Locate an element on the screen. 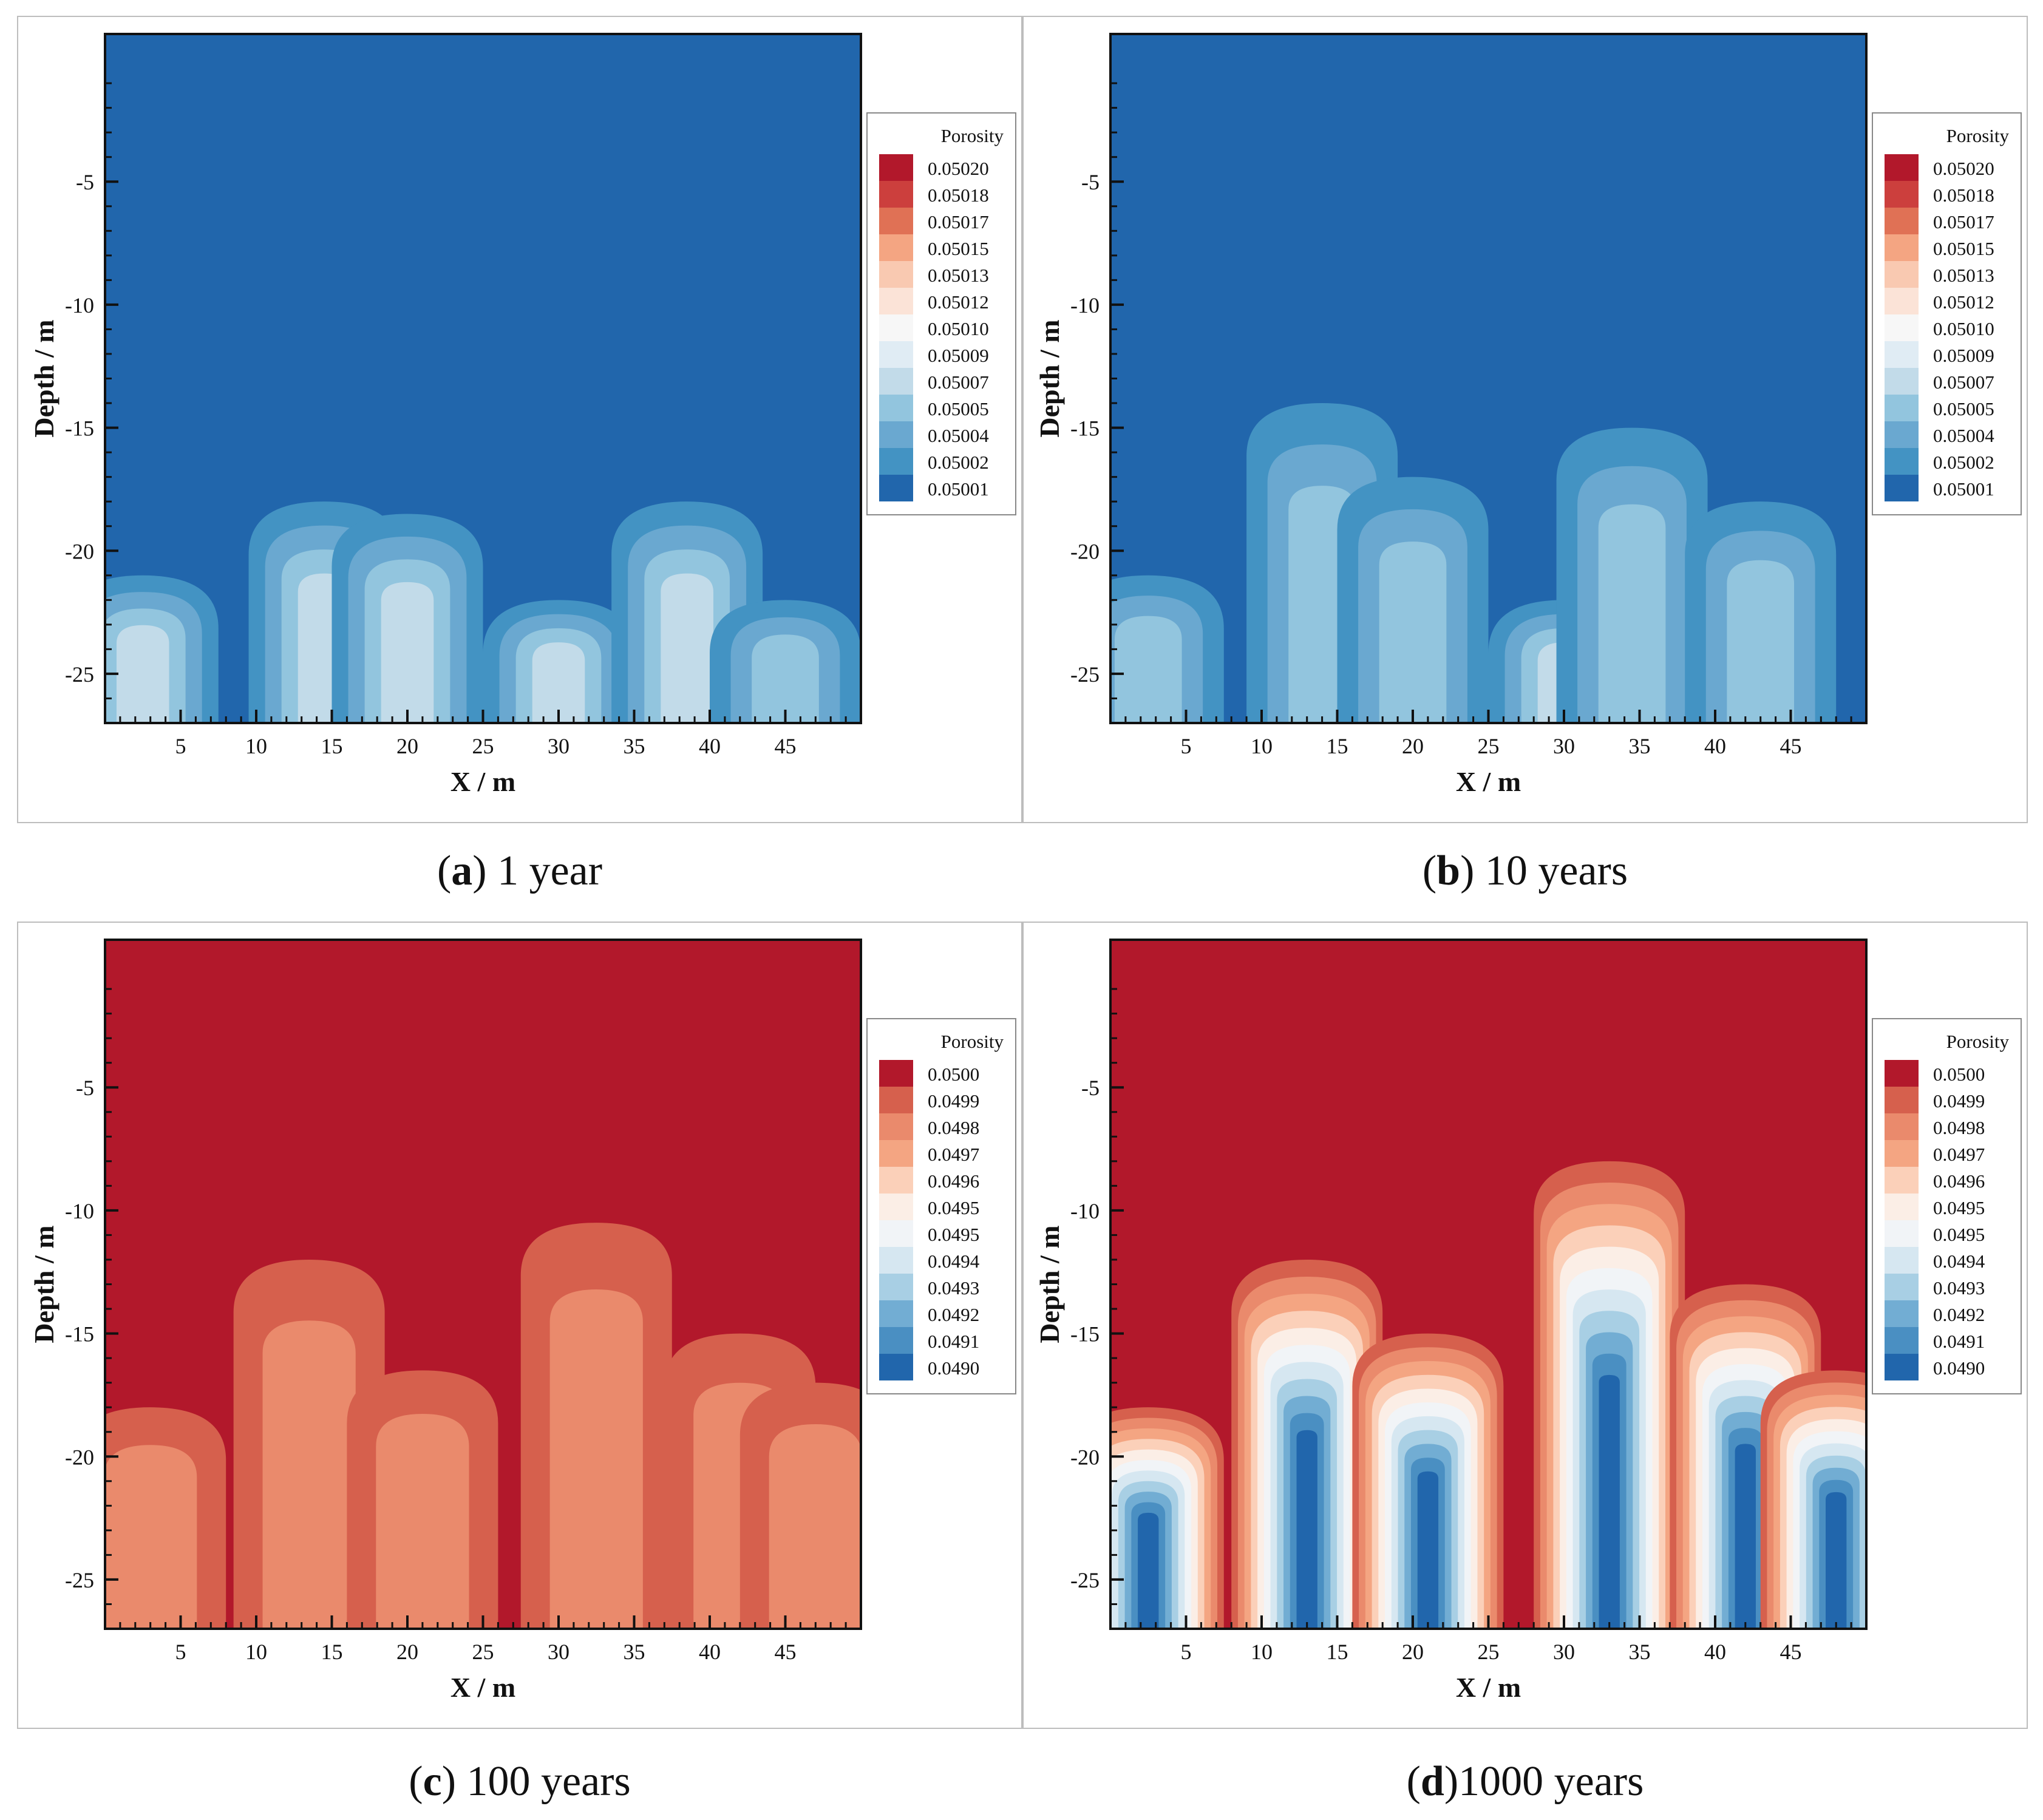  legend-level-label: 0.0498 is located at coordinates (953, 1127).